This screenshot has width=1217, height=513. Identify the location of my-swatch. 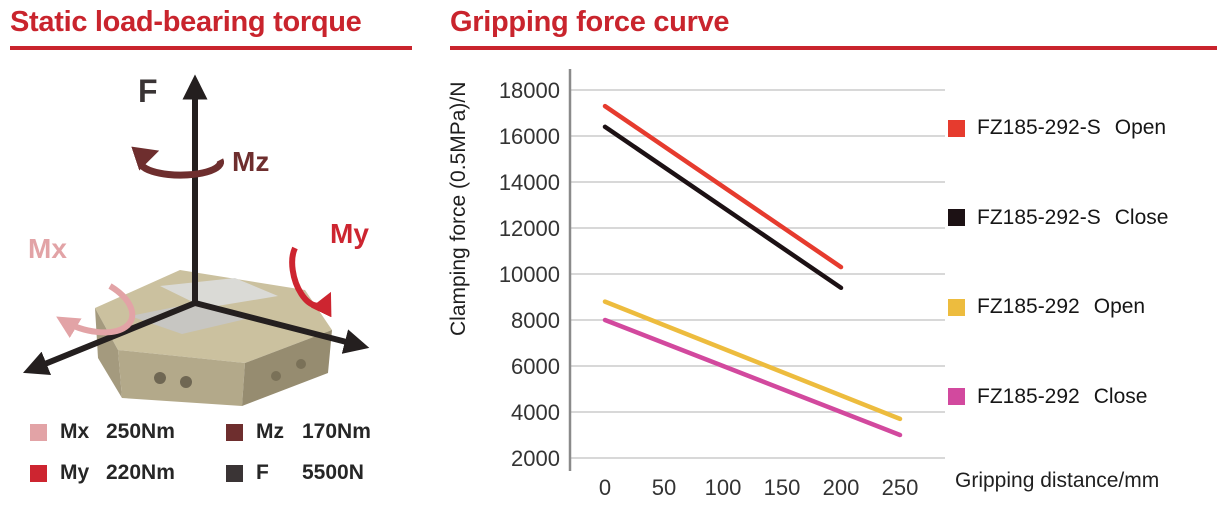
(38, 473).